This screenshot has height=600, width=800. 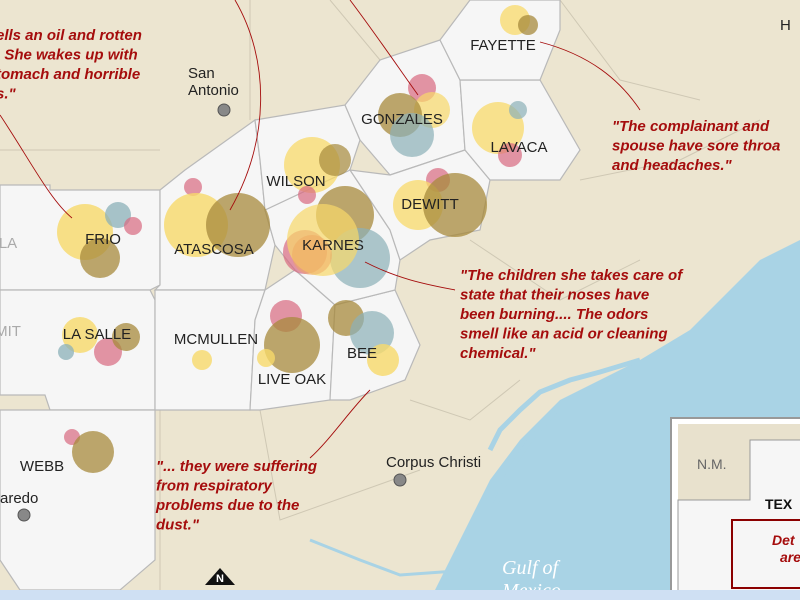 What do you see at coordinates (214, 486) in the screenshot?
I see `quote-line: from respiratory` at bounding box center [214, 486].